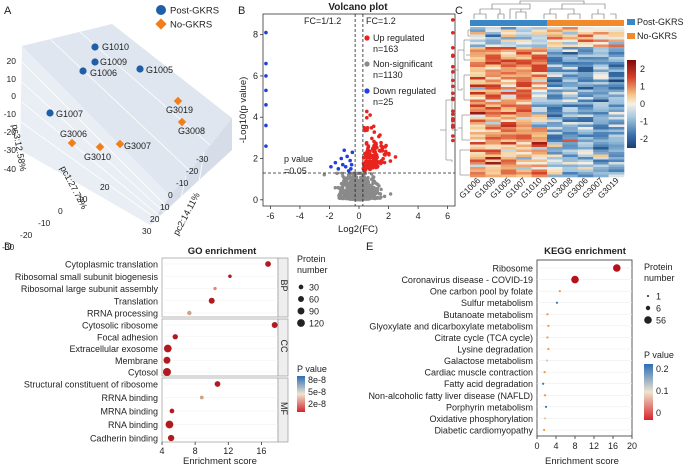 The height and width of the screenshot is (468, 685). Describe the element at coordinates (300, 216) in the screenshot. I see `volcano-xtick-label: -4` at that location.